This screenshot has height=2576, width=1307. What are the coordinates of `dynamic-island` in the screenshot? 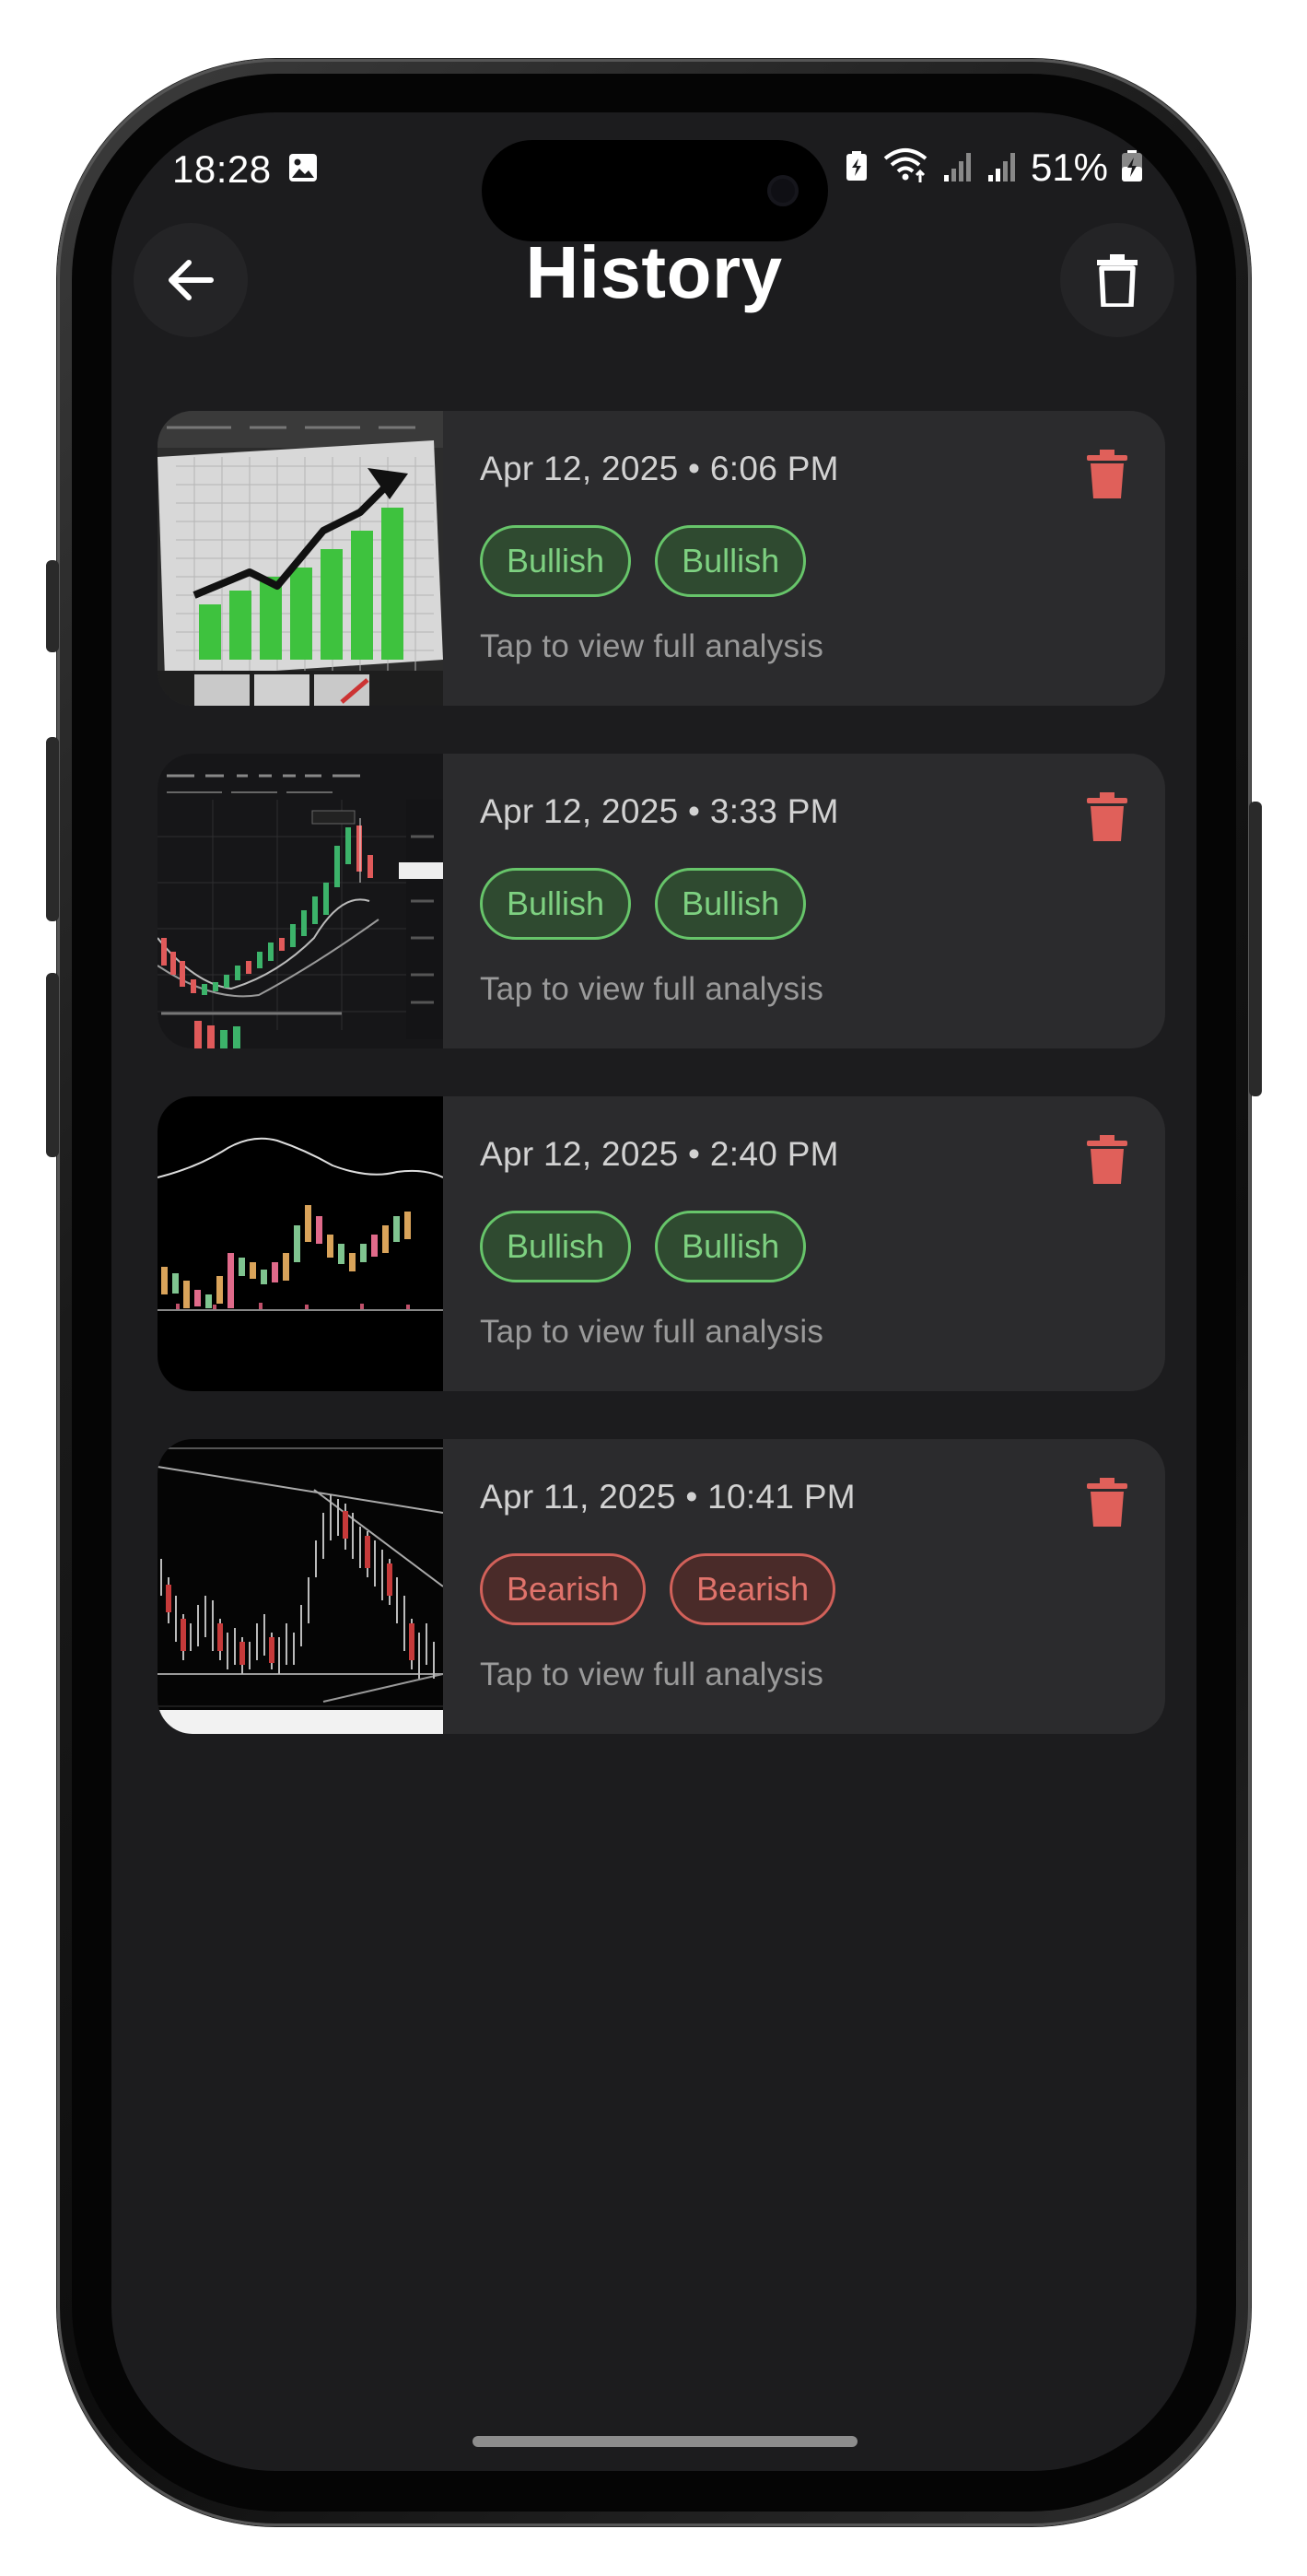 It's located at (655, 190).